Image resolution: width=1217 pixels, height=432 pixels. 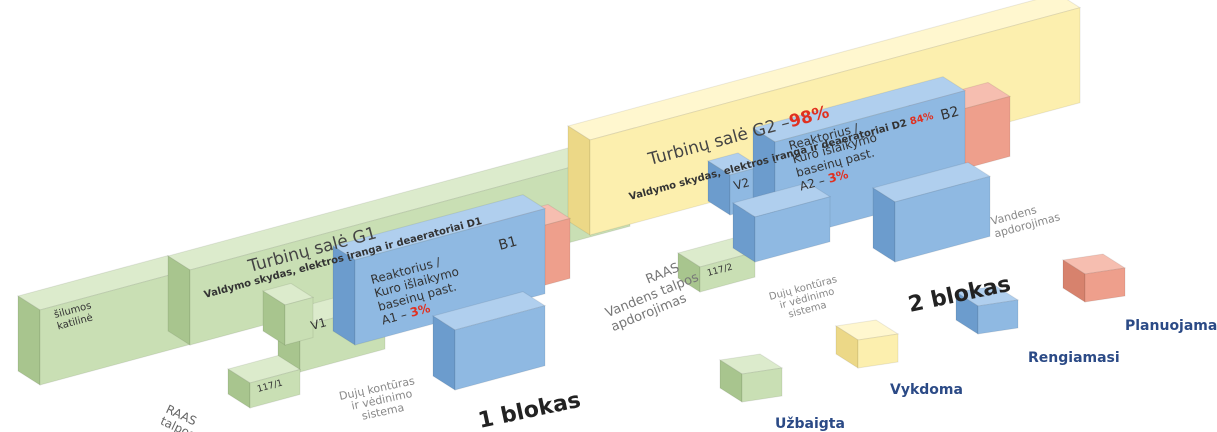 I want to click on b2: B2, so click(x=950, y=114).